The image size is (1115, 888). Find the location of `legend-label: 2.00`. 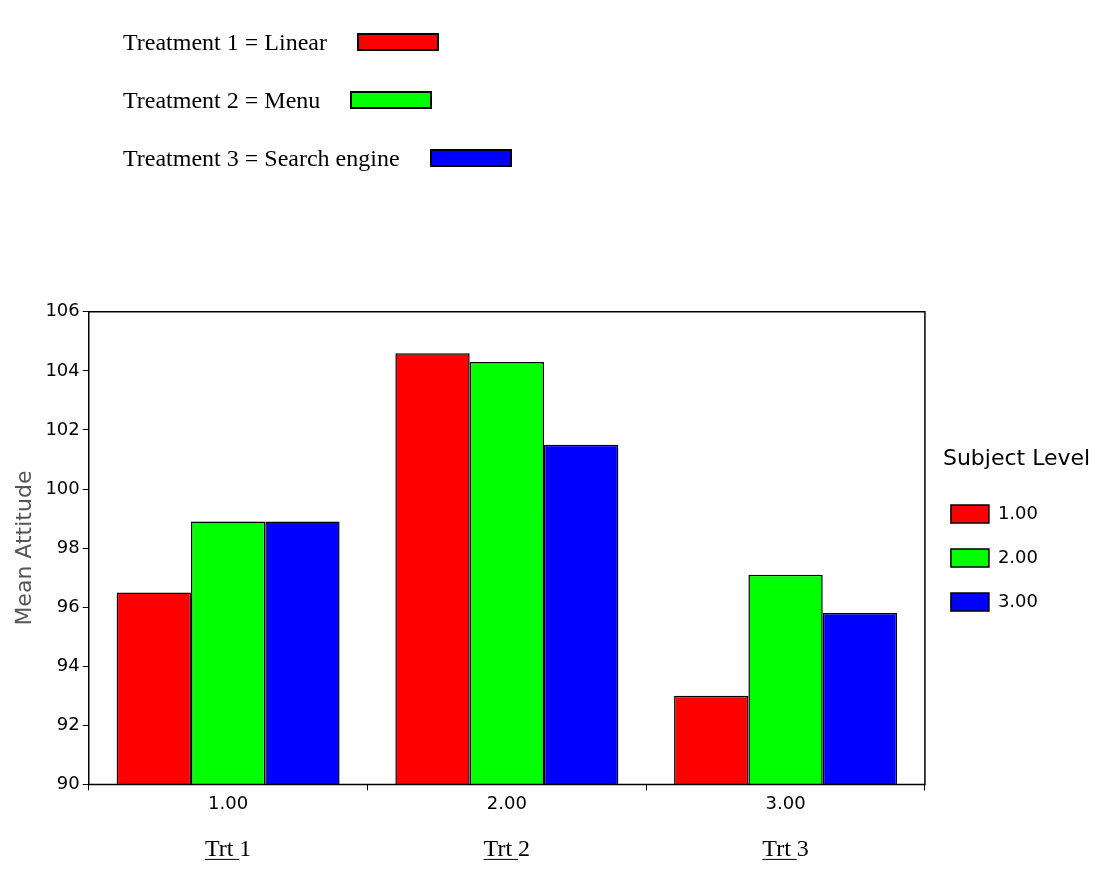

legend-label: 2.00 is located at coordinates (1017, 556).